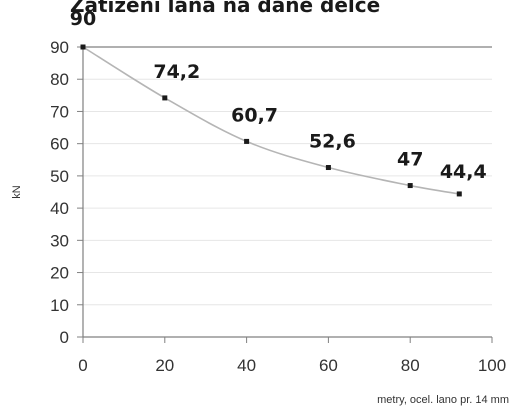  I want to click on data-label: 44,4, so click(463, 172).